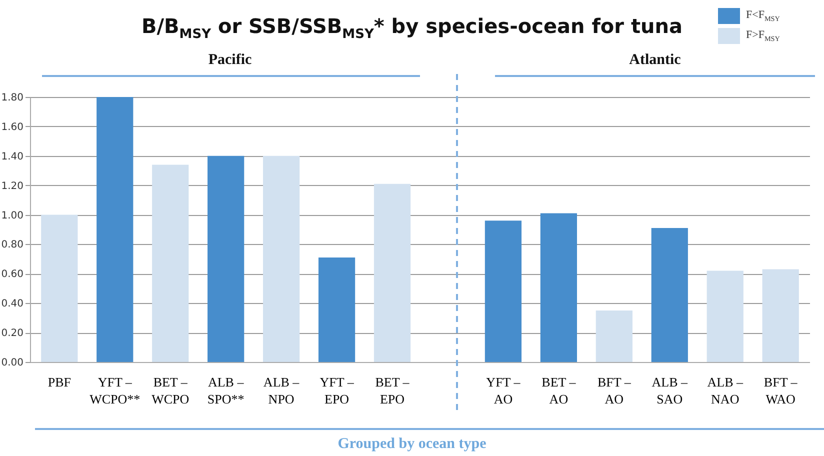  I want to click on y-tick-label: 1.80, so click(12, 98).